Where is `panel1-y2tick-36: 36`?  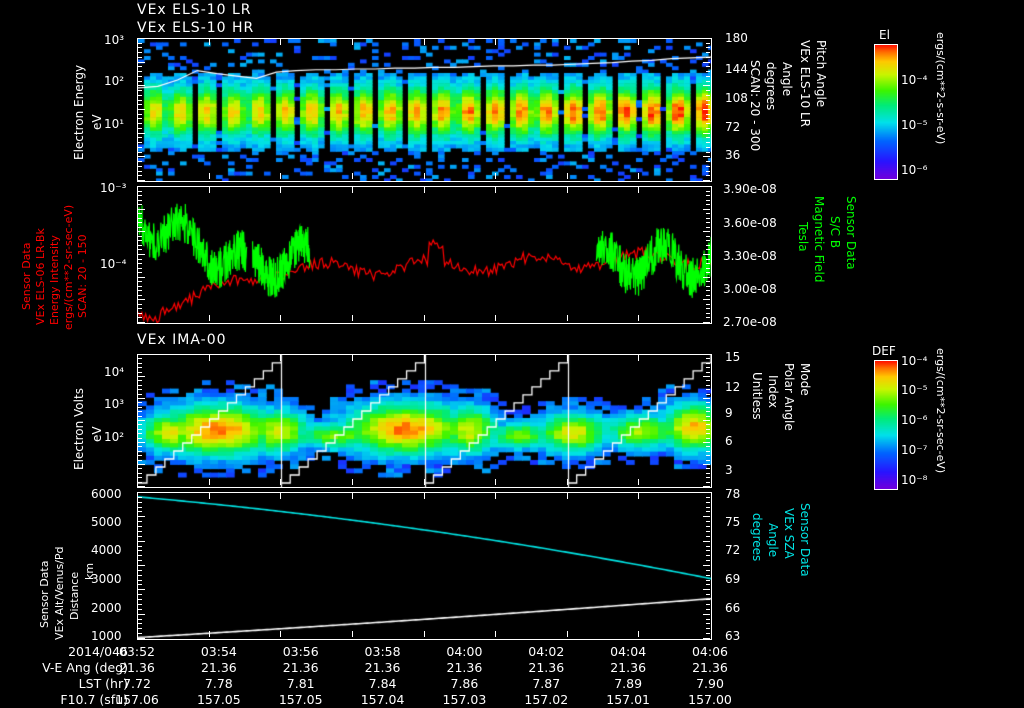
panel1-y2tick-36: 36 is located at coordinates (733, 155).